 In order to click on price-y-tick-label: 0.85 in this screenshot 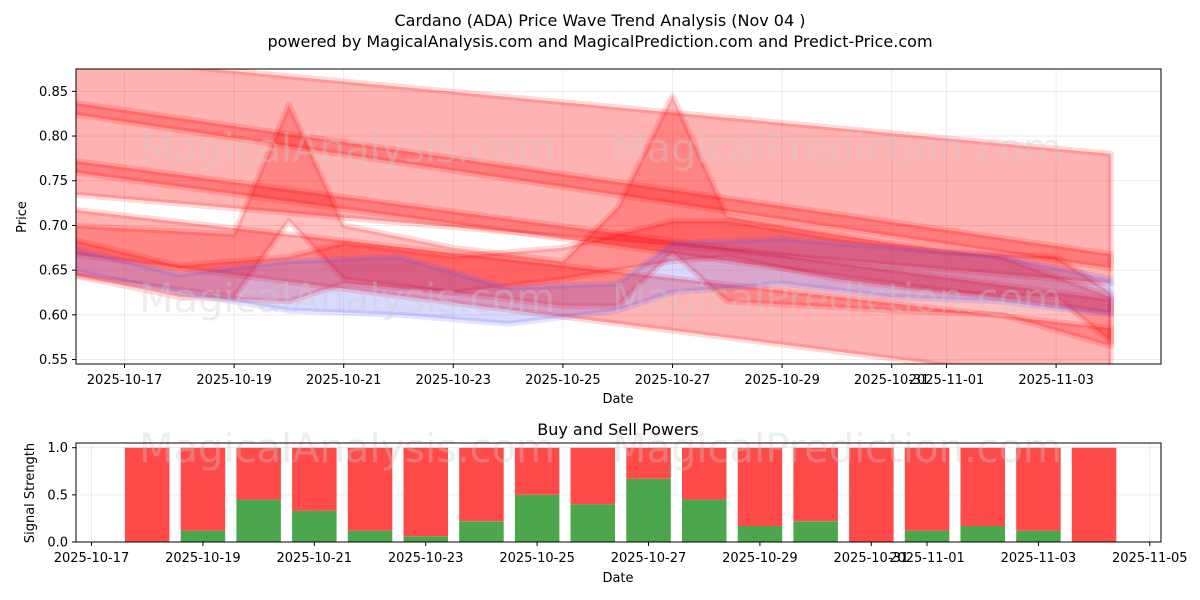, I will do `click(53, 92)`.